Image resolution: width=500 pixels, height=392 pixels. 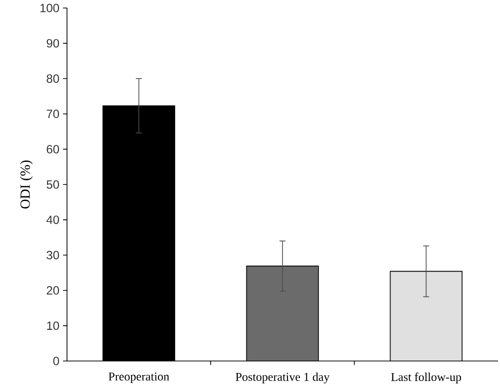 What do you see at coordinates (53, 43) in the screenshot?
I see `y-tick-label: 90` at bounding box center [53, 43].